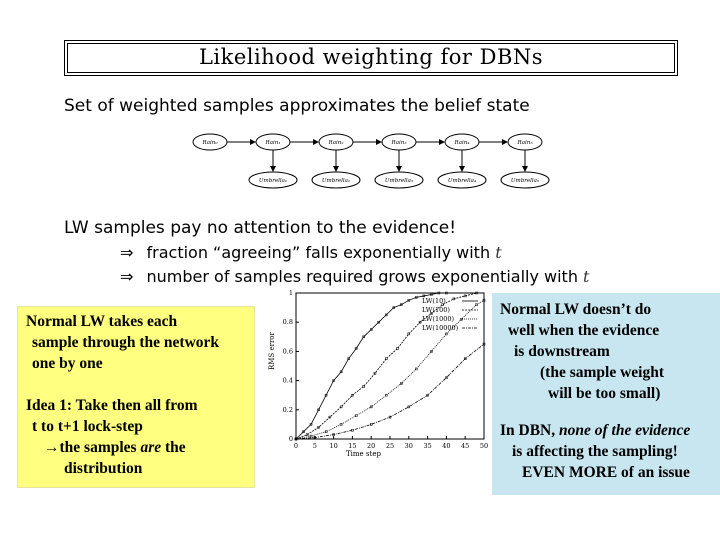 The width and height of the screenshot is (720, 540). Describe the element at coordinates (52, 447) in the screenshot. I see `arrow-icon: →` at that location.